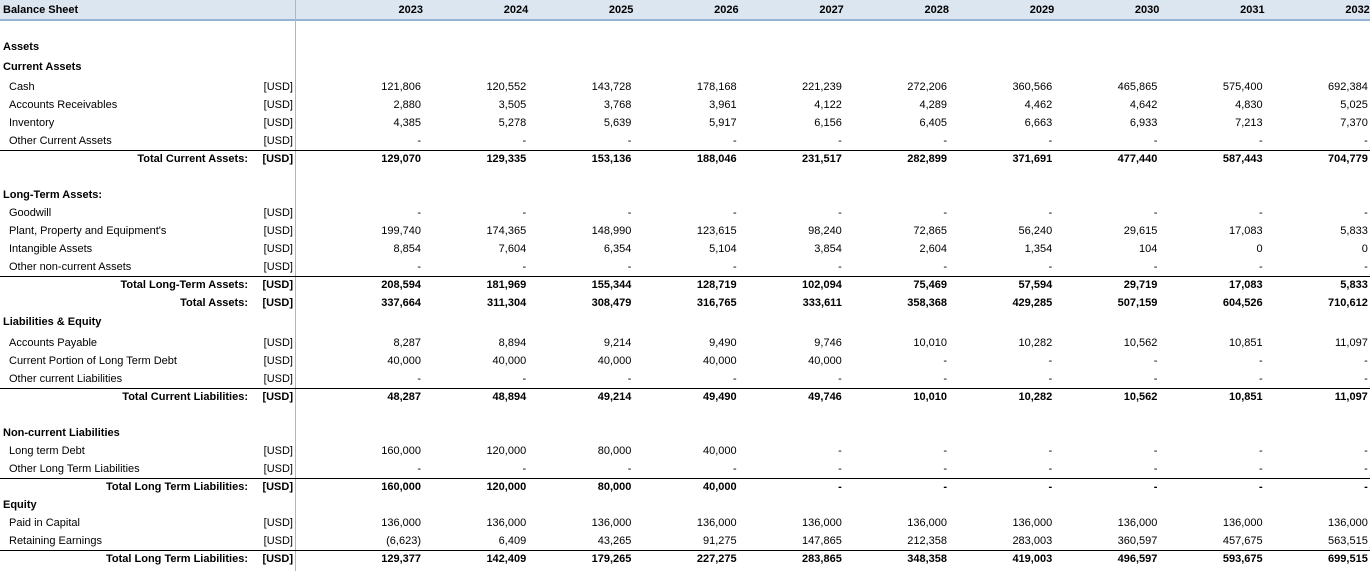 The image size is (1370, 571). I want to click on line-item-label: Long term Debt, so click(47, 451).